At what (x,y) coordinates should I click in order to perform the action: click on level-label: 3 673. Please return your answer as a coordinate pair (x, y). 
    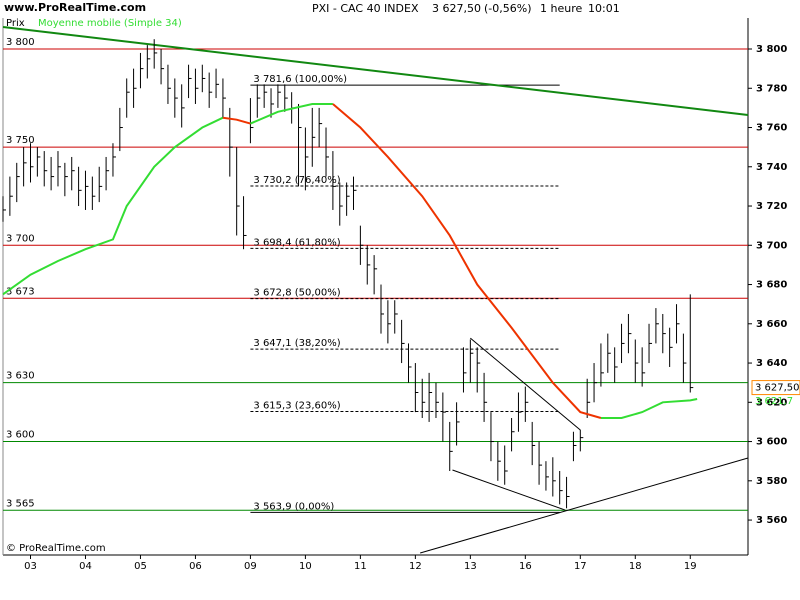
    Looking at the image, I should click on (20, 291).